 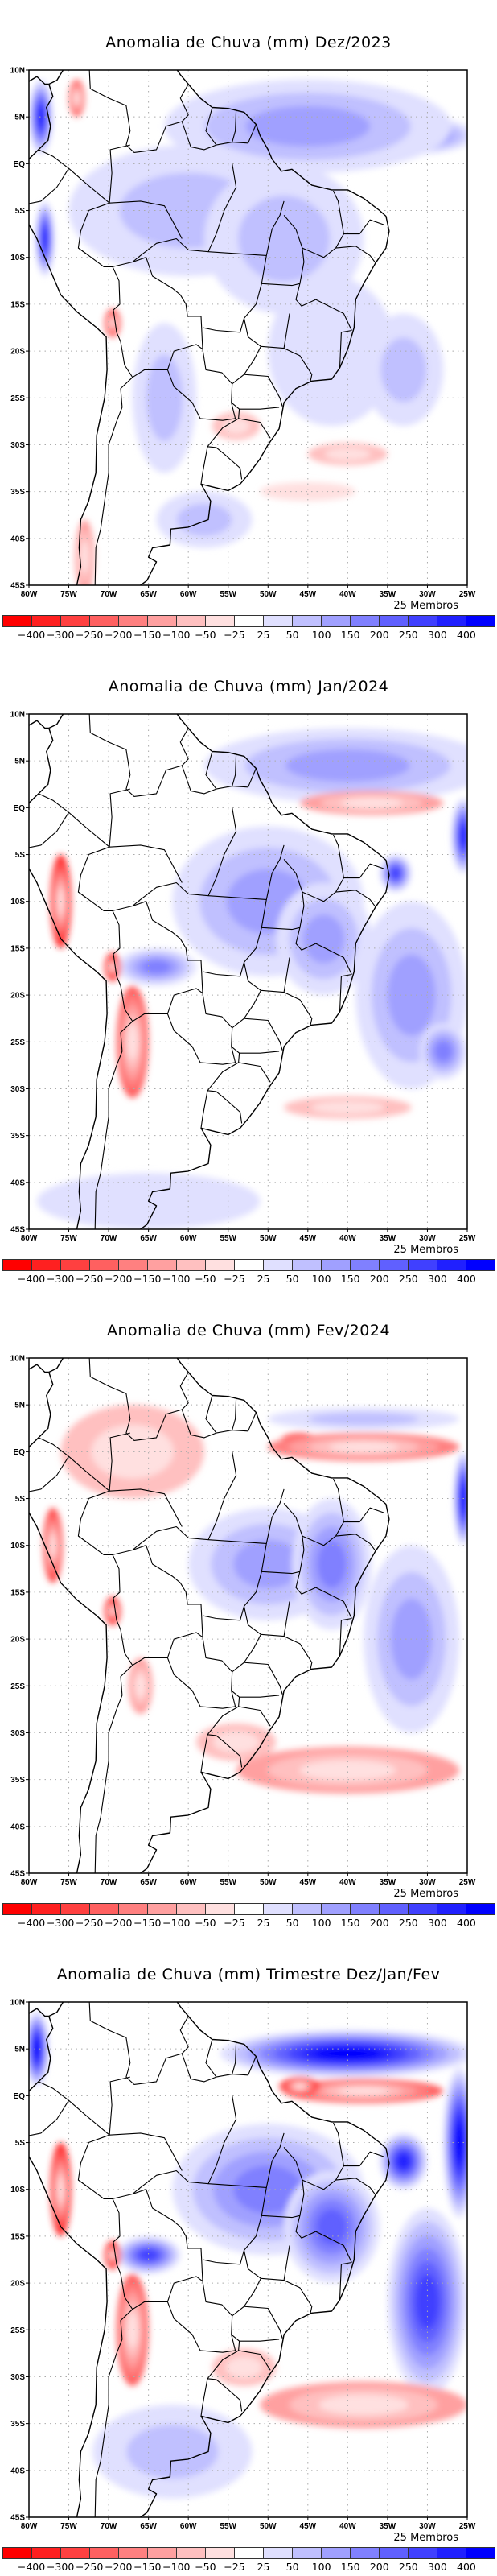 What do you see at coordinates (17, 352) in the screenshot?
I see `y-tick-label: 20S` at bounding box center [17, 352].